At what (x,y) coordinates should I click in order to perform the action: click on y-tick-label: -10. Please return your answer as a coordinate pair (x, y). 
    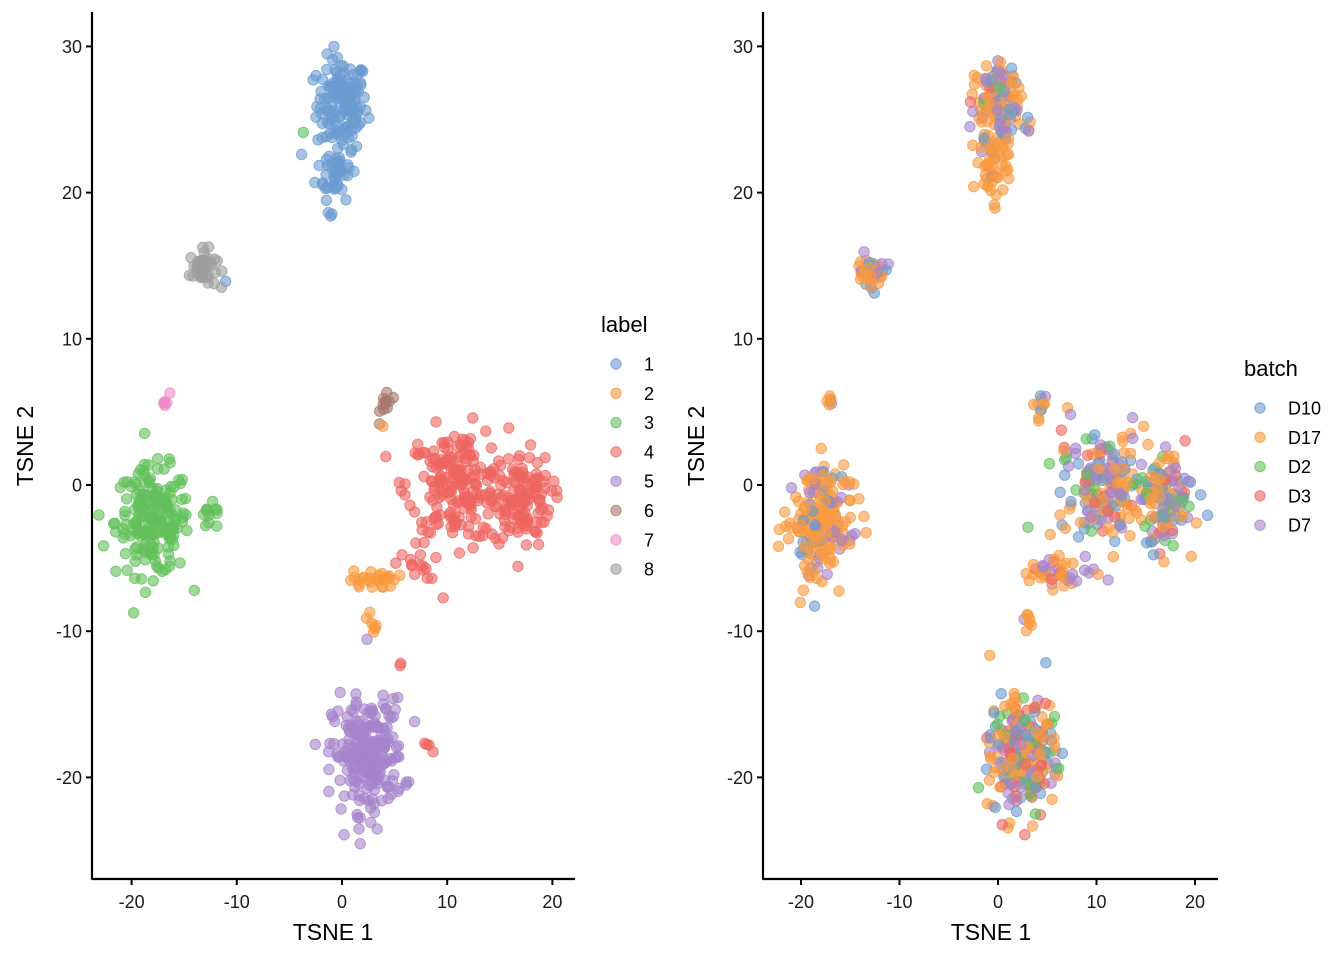
    Looking at the image, I should click on (740, 632).